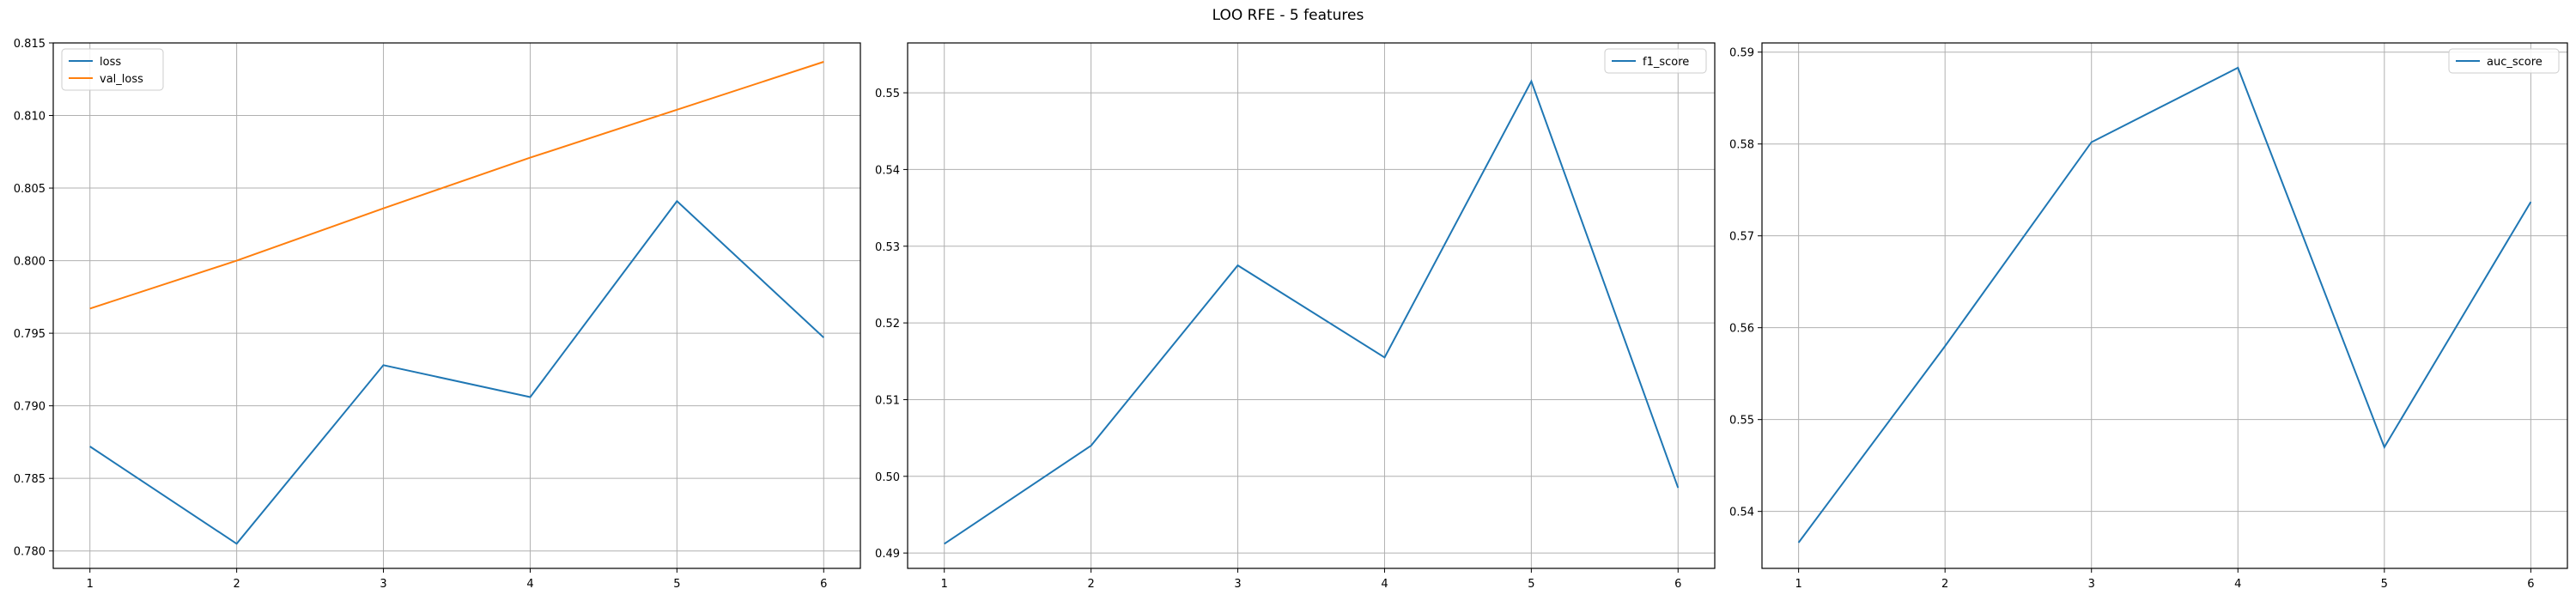  Describe the element at coordinates (1666, 63) in the screenshot. I see `legend-label-f1_score: f1_score` at that location.